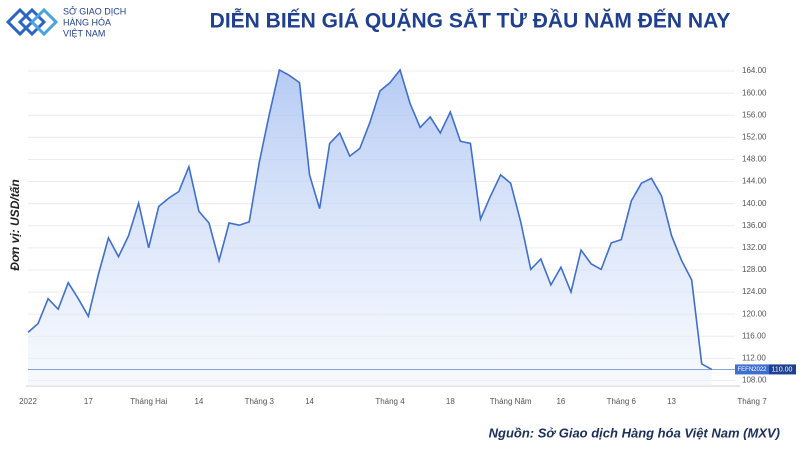 This screenshot has height=450, width=800. I want to click on y-tick-label: 128.00, so click(754, 269).